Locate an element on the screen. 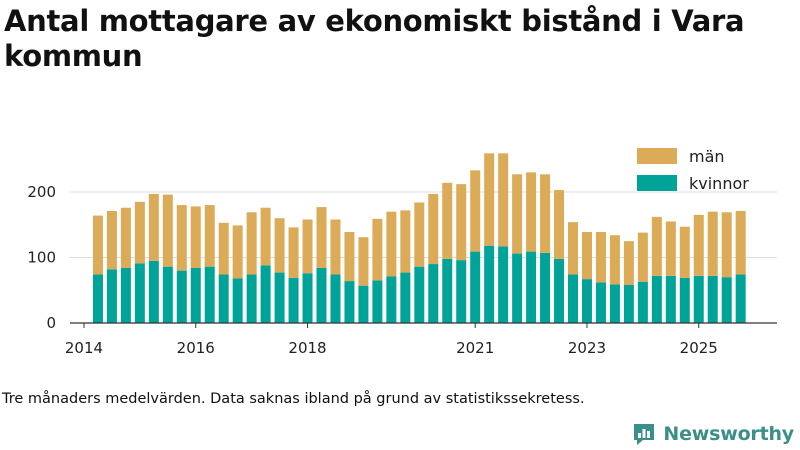  brand-logo: Newsworthy is located at coordinates (712, 434).